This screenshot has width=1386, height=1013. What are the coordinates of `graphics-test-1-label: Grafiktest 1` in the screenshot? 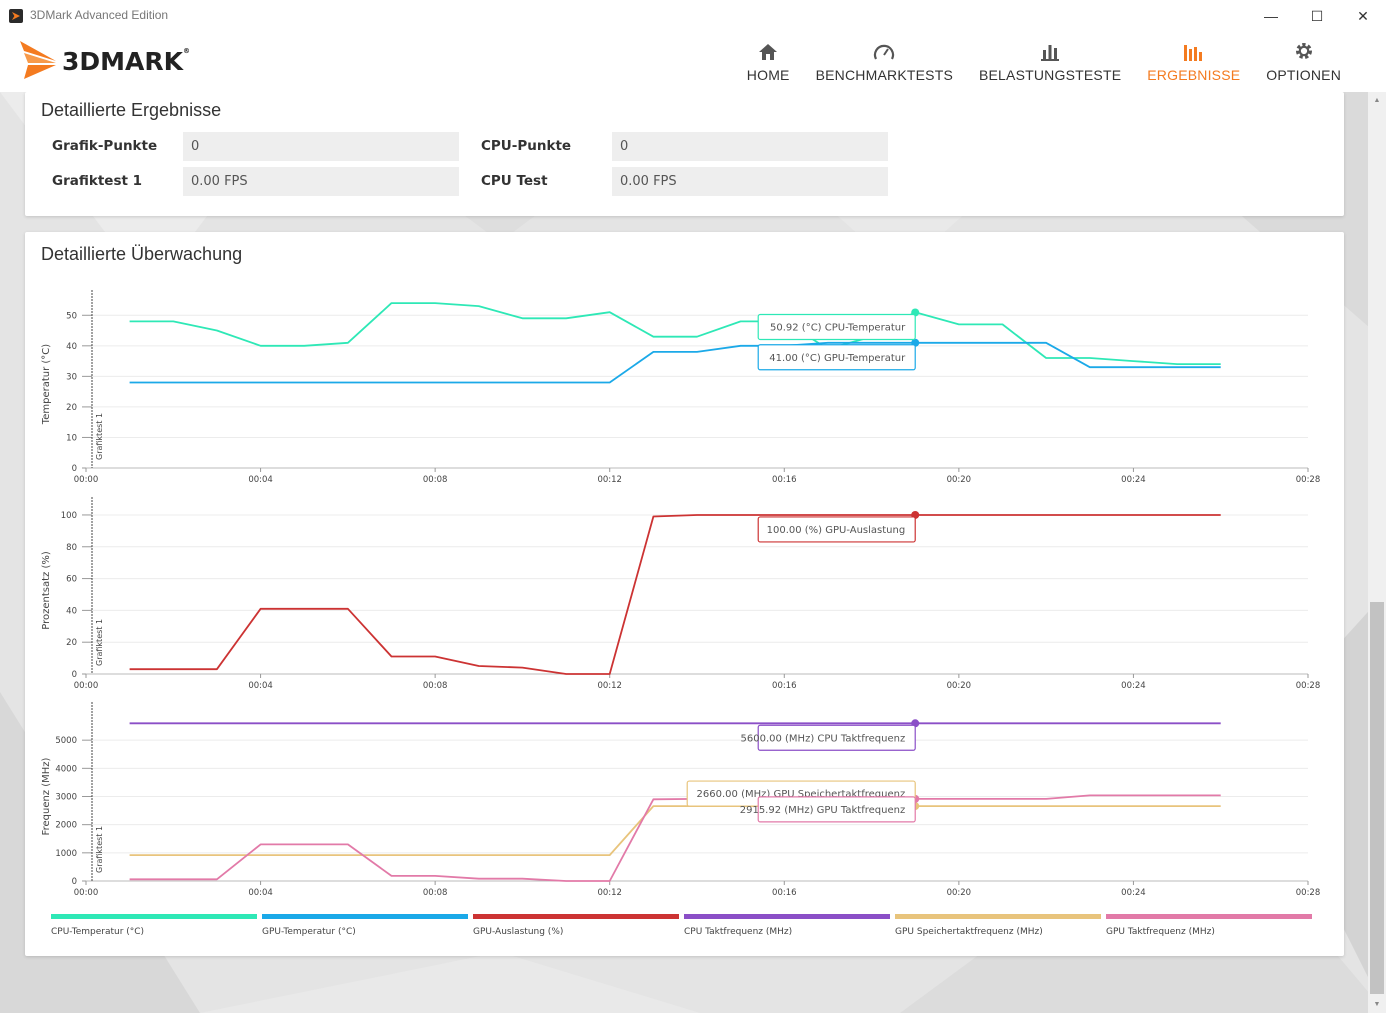 It's located at (97, 181).